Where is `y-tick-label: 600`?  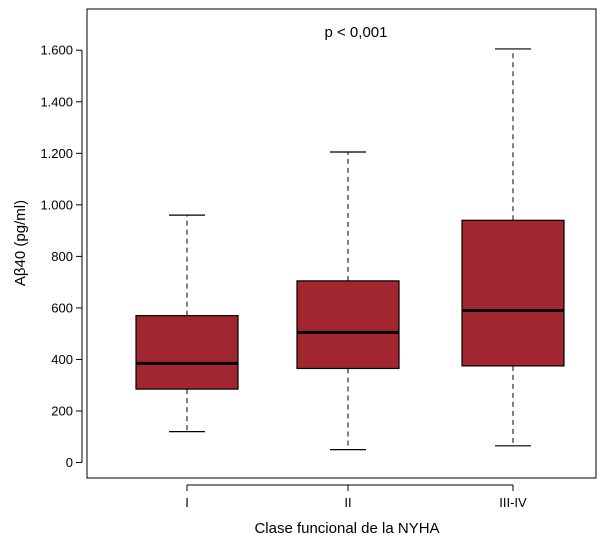 y-tick-label: 600 is located at coordinates (62, 307).